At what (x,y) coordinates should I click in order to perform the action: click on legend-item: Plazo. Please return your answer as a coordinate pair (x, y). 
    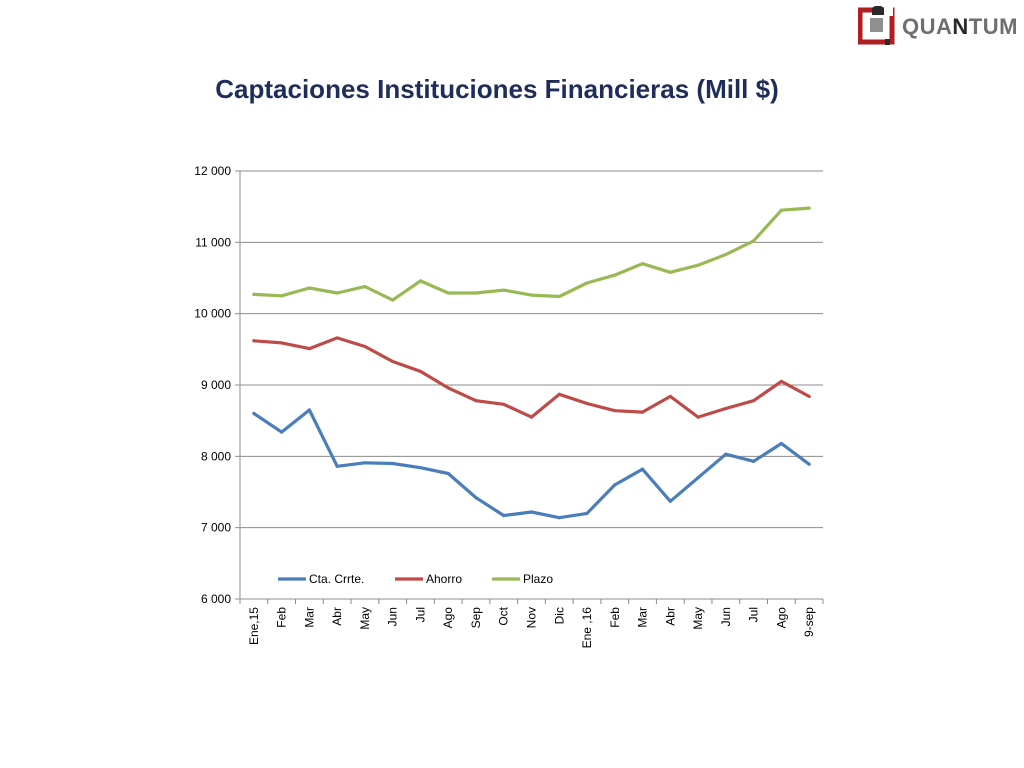
    Looking at the image, I should click on (522, 579).